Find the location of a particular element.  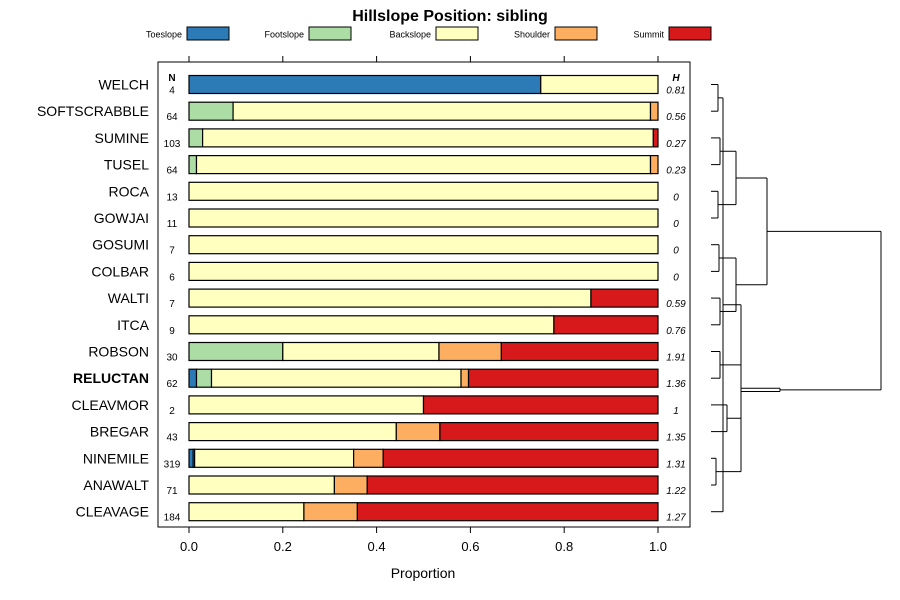

legend-label-summit: Summit is located at coordinates (648, 35).